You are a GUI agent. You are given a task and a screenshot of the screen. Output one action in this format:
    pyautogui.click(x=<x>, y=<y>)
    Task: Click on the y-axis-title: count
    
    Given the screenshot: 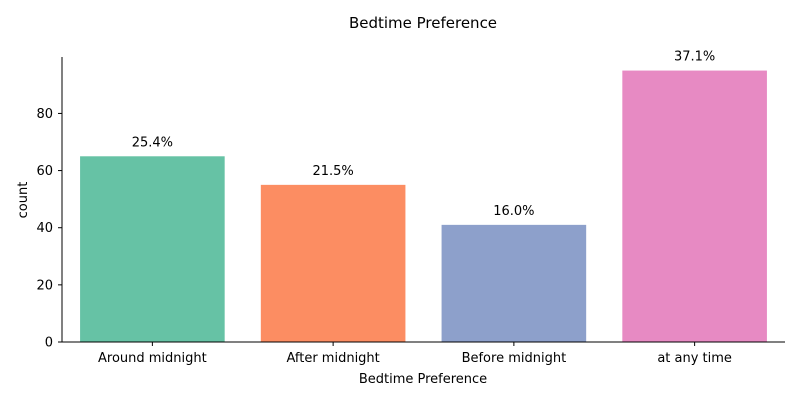 What is the action you would take?
    pyautogui.click(x=23, y=200)
    